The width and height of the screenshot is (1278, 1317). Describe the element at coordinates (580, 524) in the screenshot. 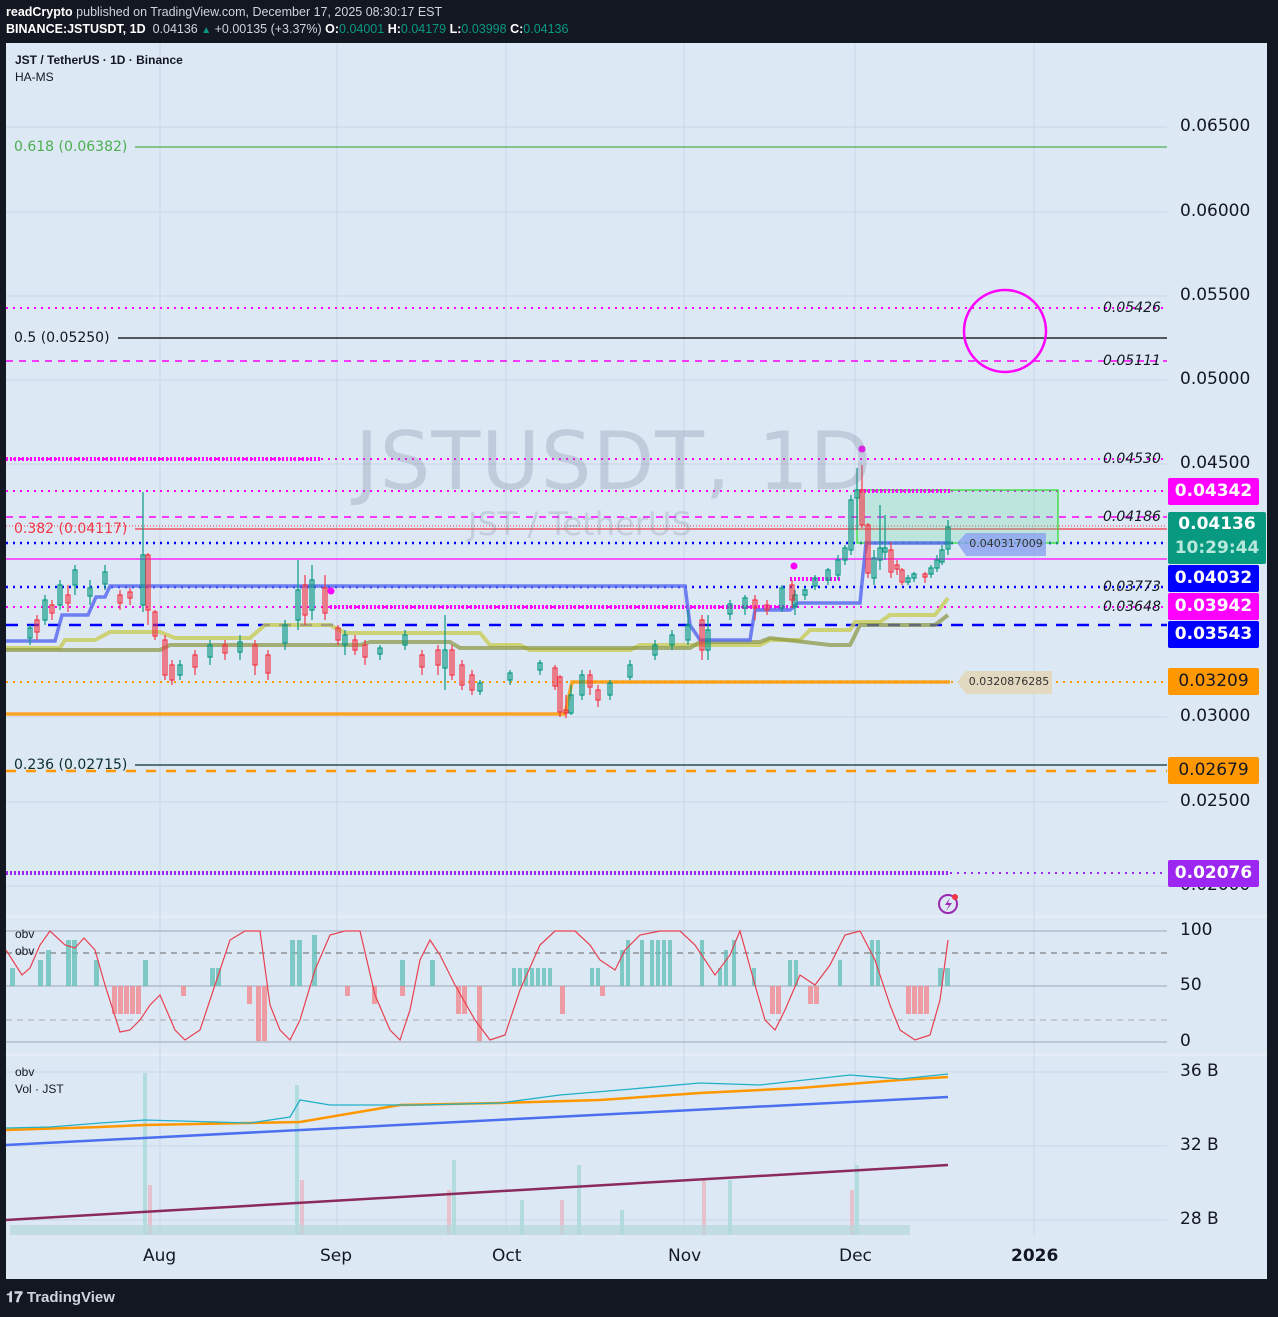

I see `name-watermark: JST / TetherUS` at that location.